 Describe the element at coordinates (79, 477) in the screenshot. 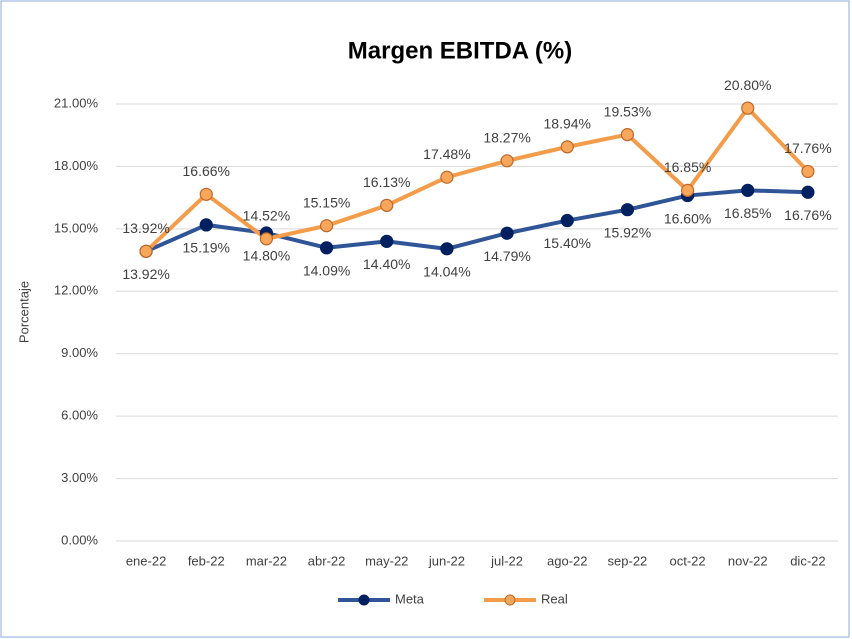

I see `y-tick-label: 3.00%` at that location.